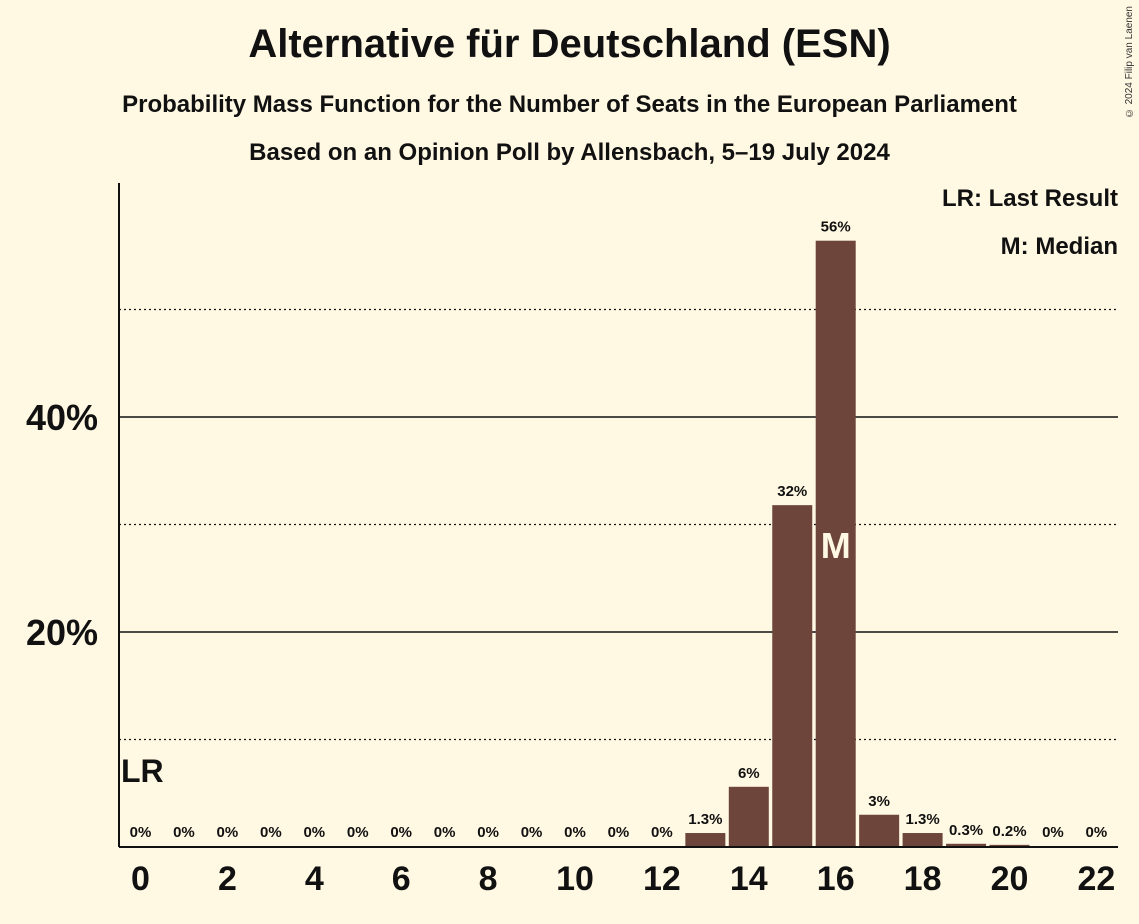 This screenshot has width=1139, height=924. What do you see at coordinates (923, 879) in the screenshot?
I see `x-tick-label: 18` at bounding box center [923, 879].